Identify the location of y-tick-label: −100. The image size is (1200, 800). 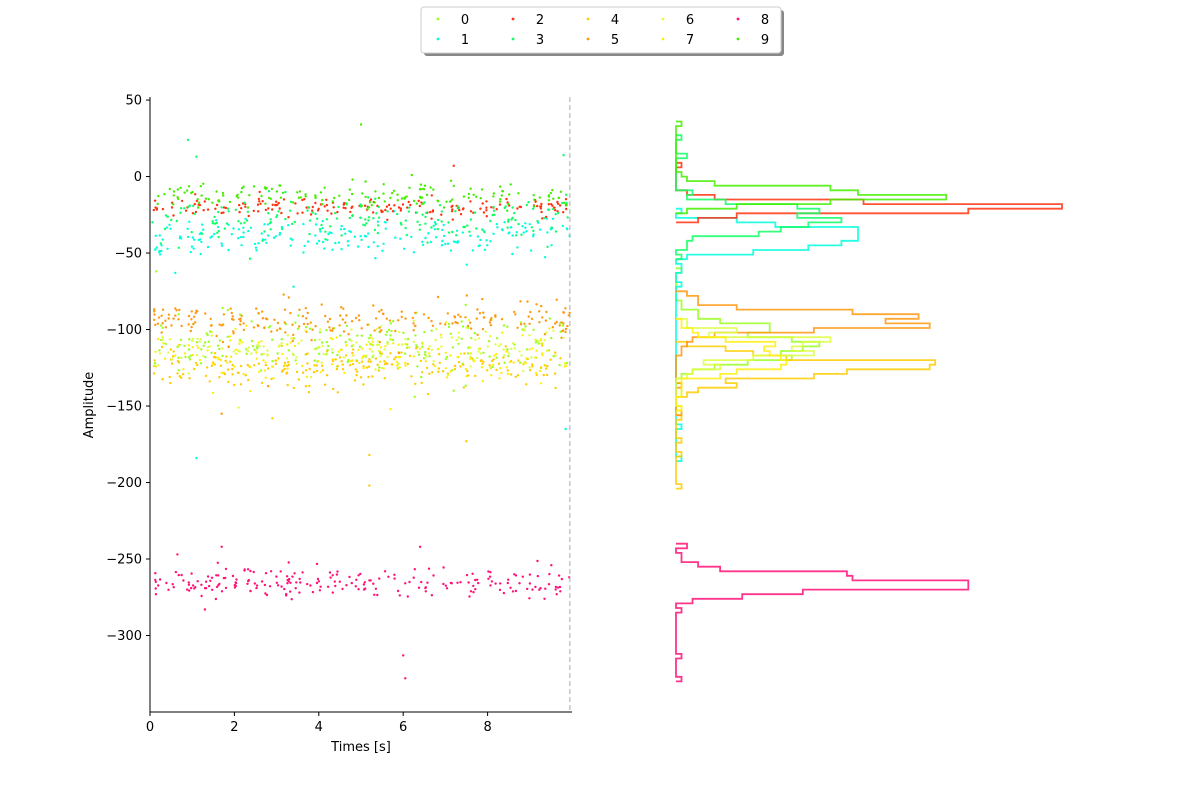
(124, 330).